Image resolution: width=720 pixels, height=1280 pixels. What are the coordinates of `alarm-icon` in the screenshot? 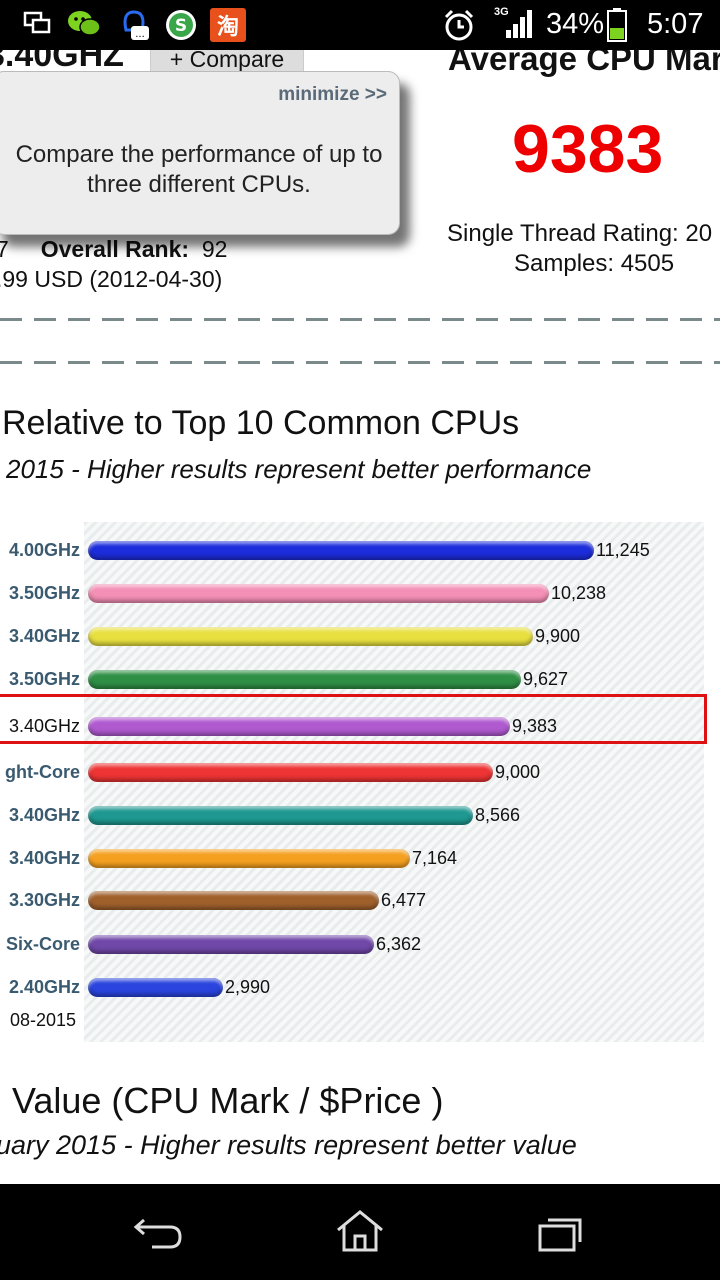 It's located at (459, 27).